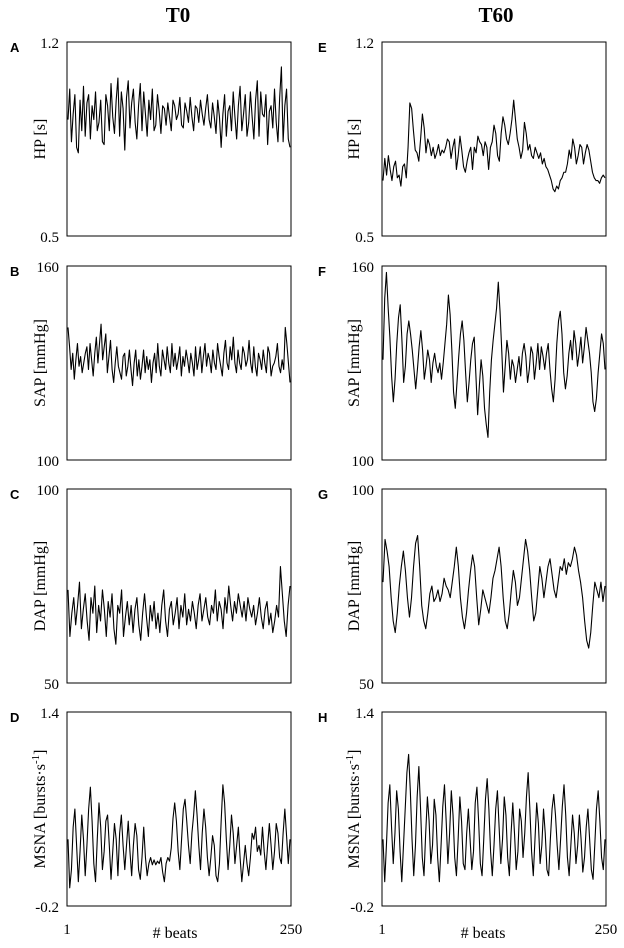 The image size is (624, 948). Describe the element at coordinates (382, 930) in the screenshot. I see `x-tick-min-right: 1` at that location.